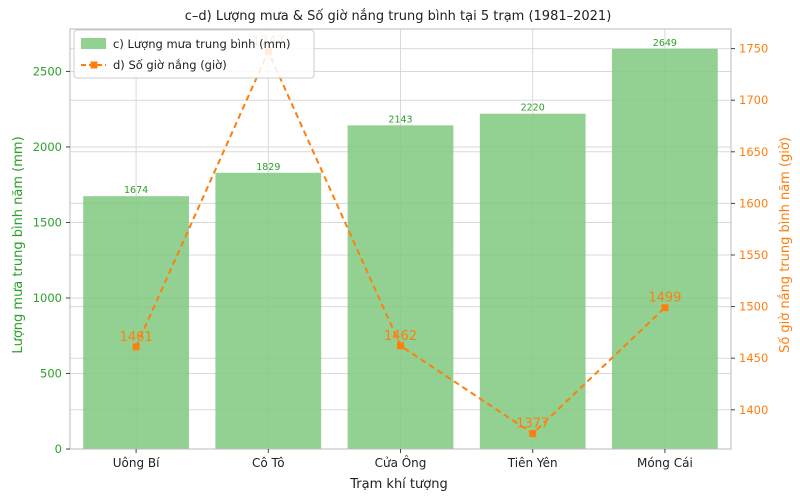 The image size is (800, 504). Describe the element at coordinates (136, 463) in the screenshot. I see `x-tick-label: Uông Bí` at that location.